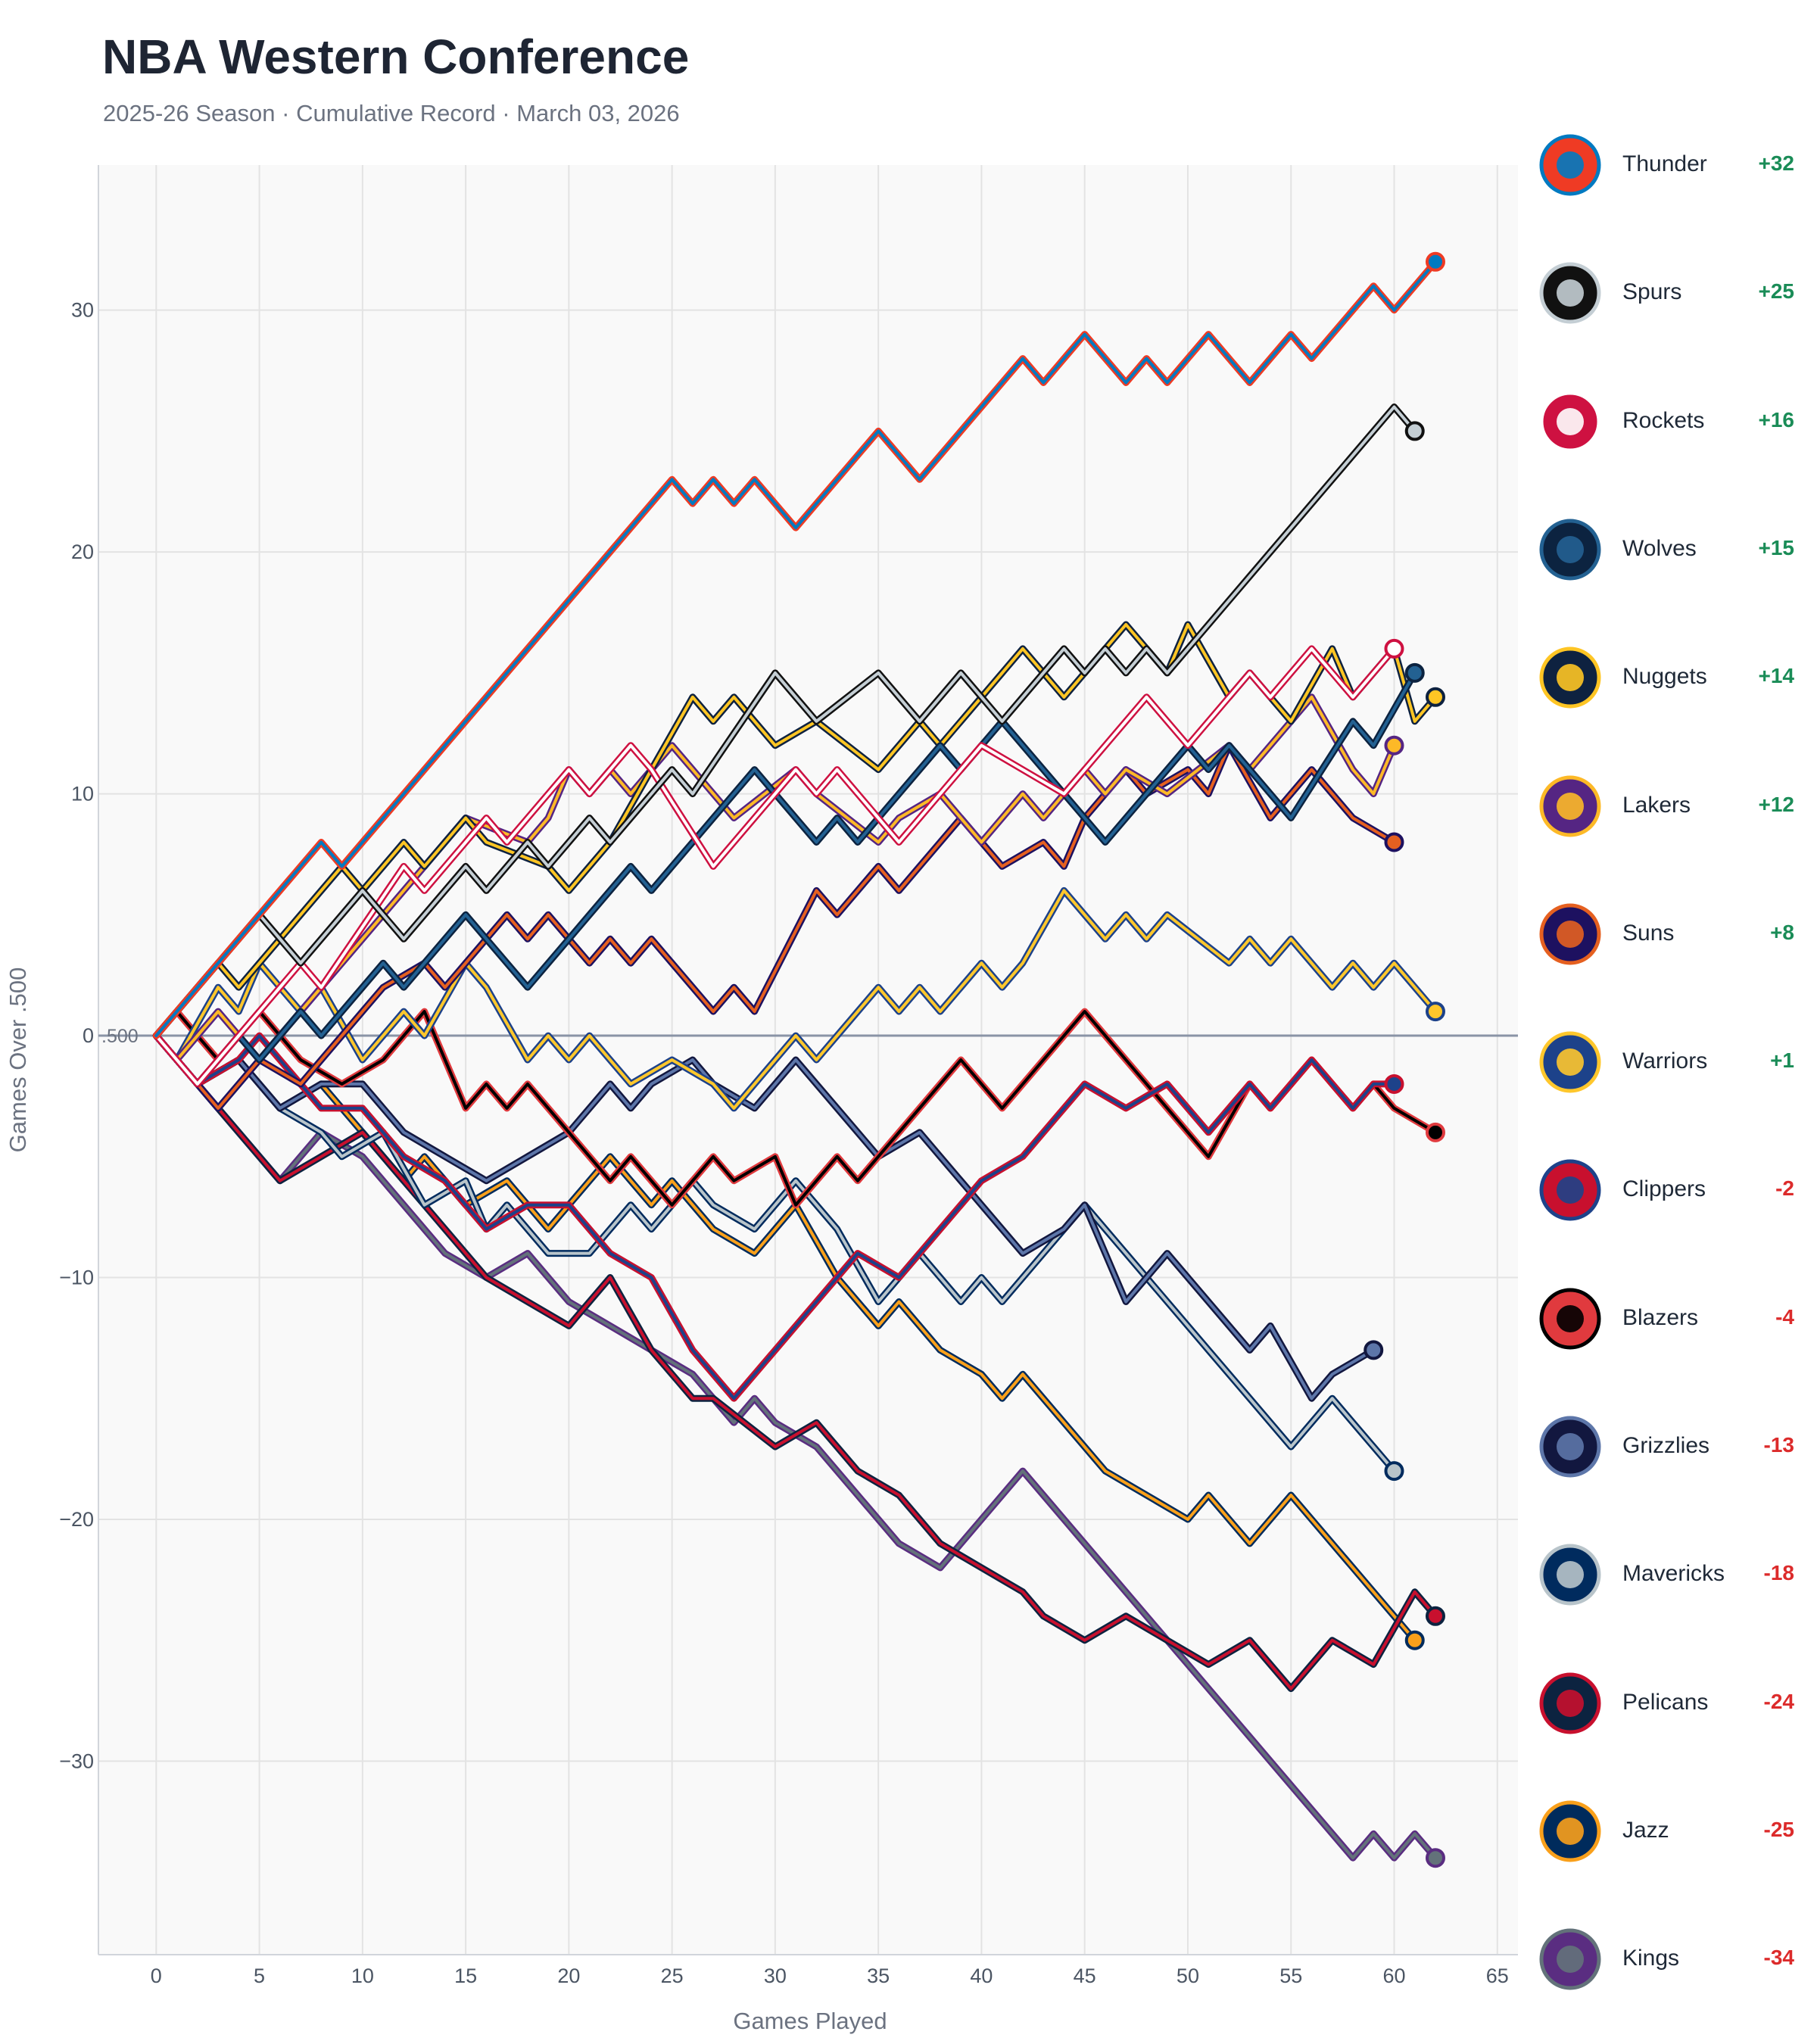  Describe the element at coordinates (1777, 676) in the screenshot. I see `legend-games-over-500: +14` at that location.